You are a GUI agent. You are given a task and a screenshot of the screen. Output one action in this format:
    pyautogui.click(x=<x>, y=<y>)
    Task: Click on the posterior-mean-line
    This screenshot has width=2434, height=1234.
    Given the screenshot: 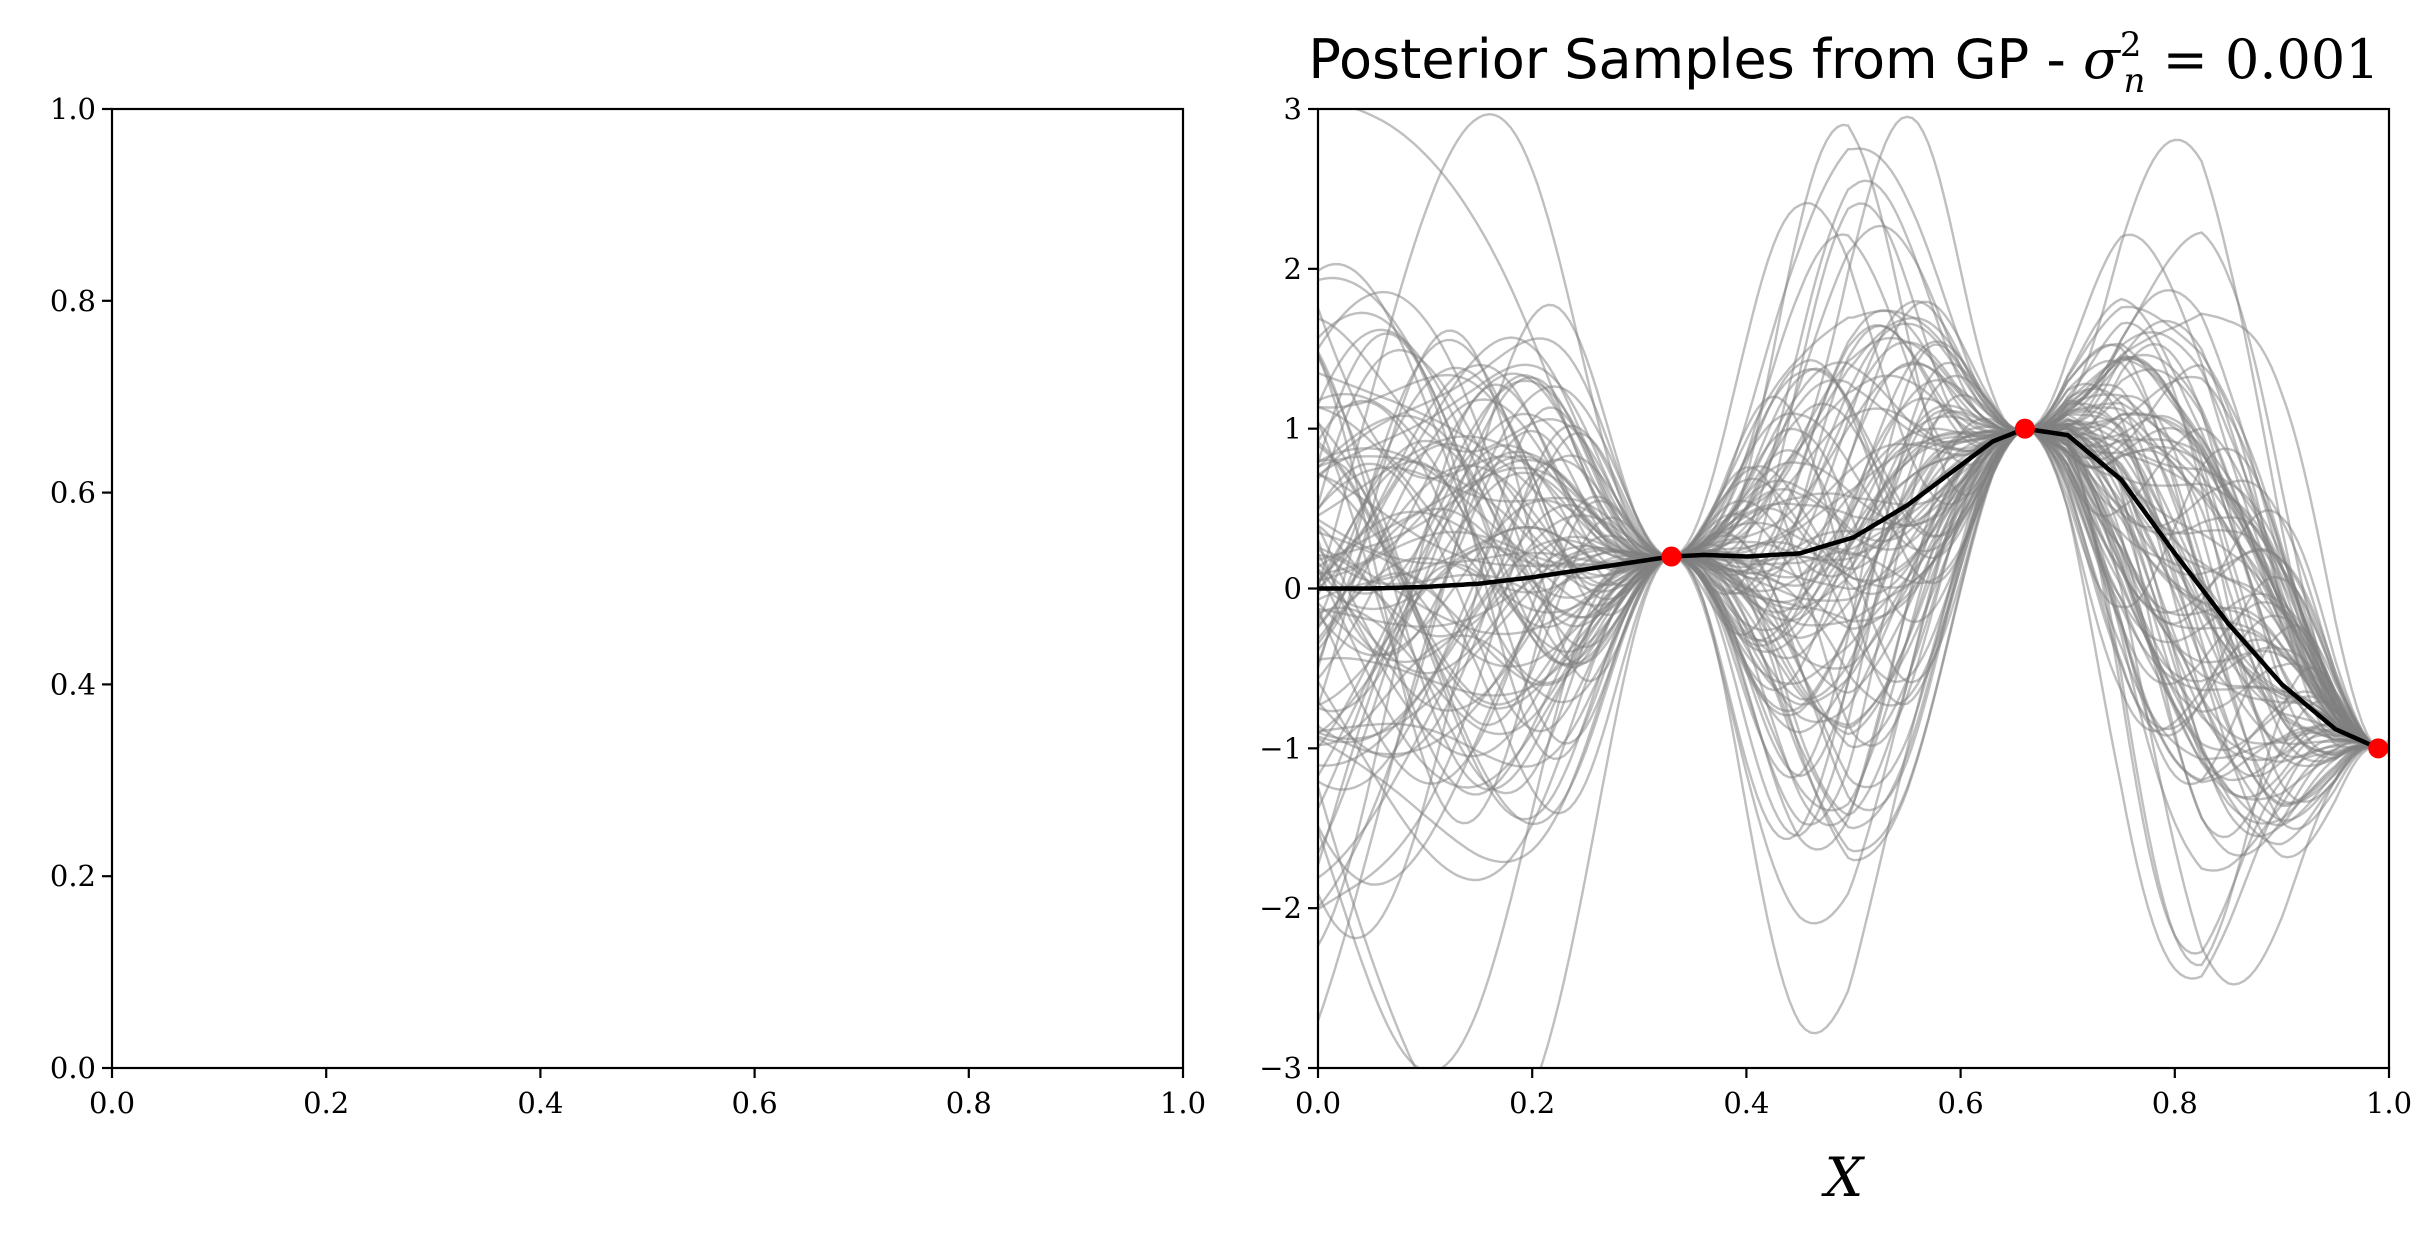 What is the action you would take?
    pyautogui.click(x=1853, y=588)
    